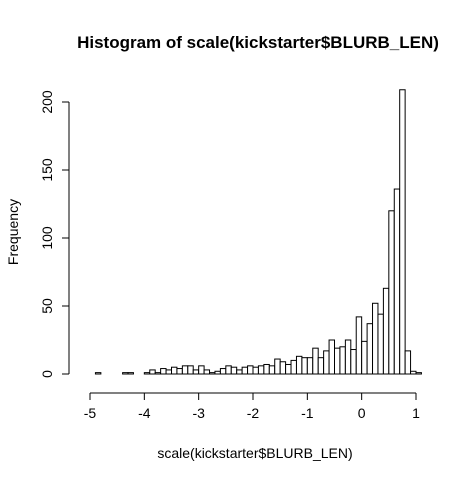 This screenshot has height=484, width=476. I want to click on y-axis: 0 50 100 150 200, so click(54, 234).